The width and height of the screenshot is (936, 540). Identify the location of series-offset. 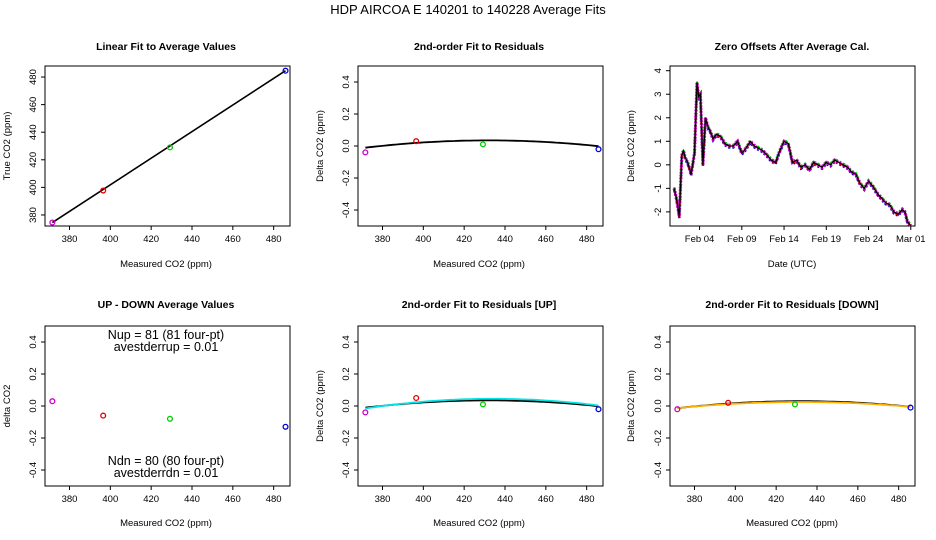
(792, 154).